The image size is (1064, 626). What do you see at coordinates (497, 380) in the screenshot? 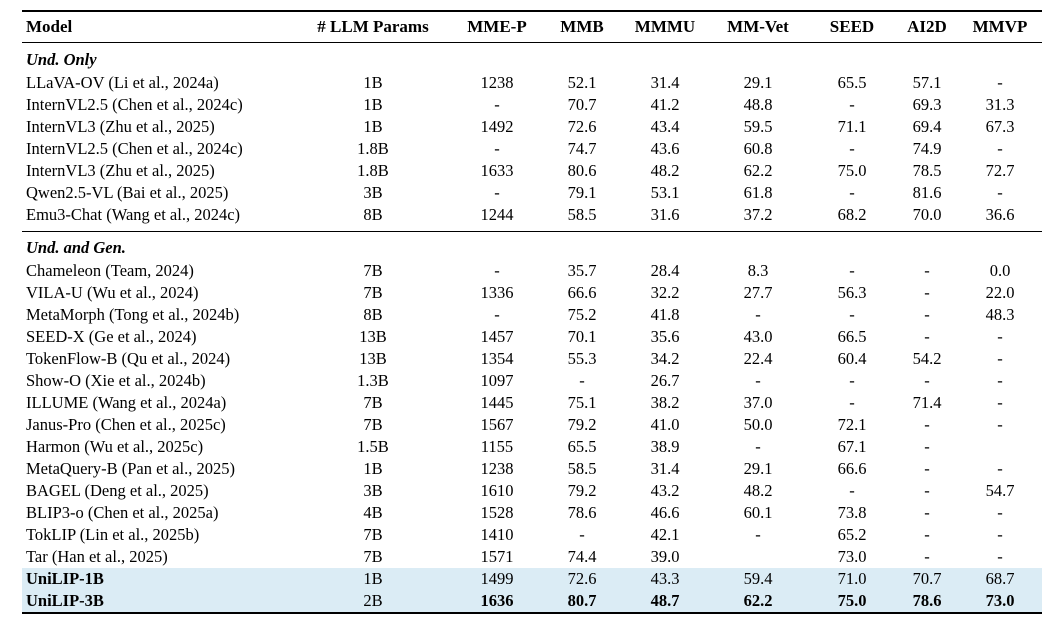
I see `value-cell: 1097` at bounding box center [497, 380].